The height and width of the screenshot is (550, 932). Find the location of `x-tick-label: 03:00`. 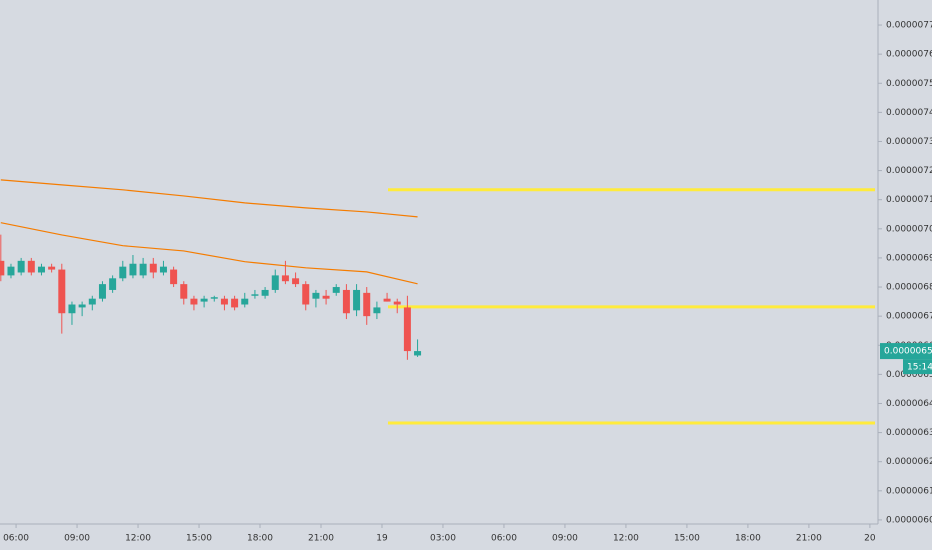

x-tick-label: 03:00 is located at coordinates (443, 539).